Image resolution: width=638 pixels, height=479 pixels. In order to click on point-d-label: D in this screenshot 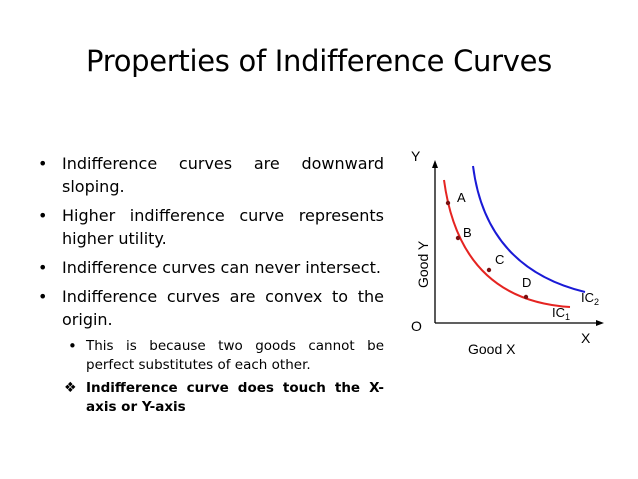, I will do `click(526, 282)`.